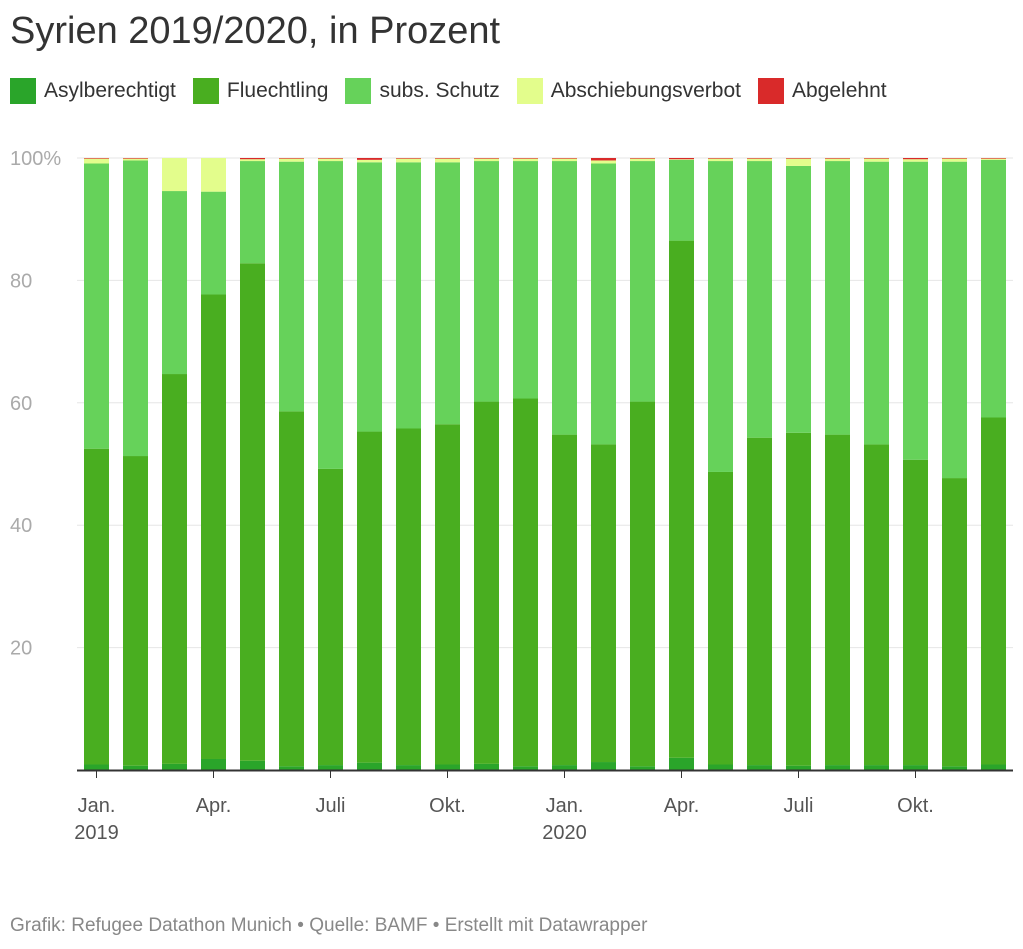  What do you see at coordinates (23, 91) in the screenshot?
I see `legend-swatch-asylberechtigt` at bounding box center [23, 91].